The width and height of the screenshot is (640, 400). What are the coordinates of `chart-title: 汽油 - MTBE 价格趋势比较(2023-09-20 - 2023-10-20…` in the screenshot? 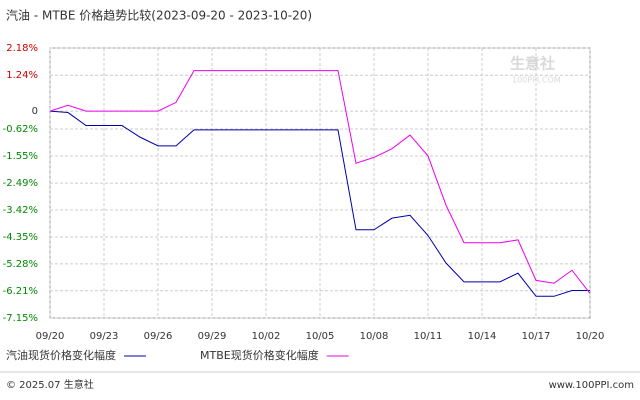 It's located at (159, 15).